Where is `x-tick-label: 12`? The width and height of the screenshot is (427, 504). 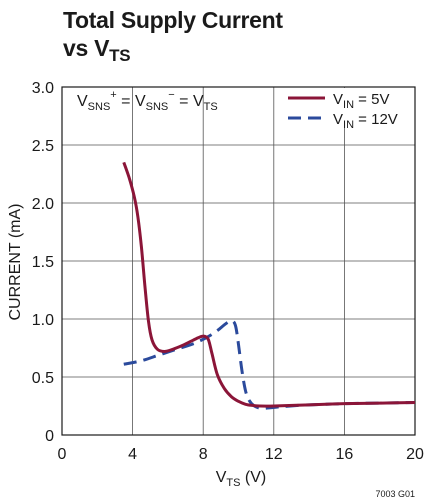 x-tick-label: 12 is located at coordinates (274, 454).